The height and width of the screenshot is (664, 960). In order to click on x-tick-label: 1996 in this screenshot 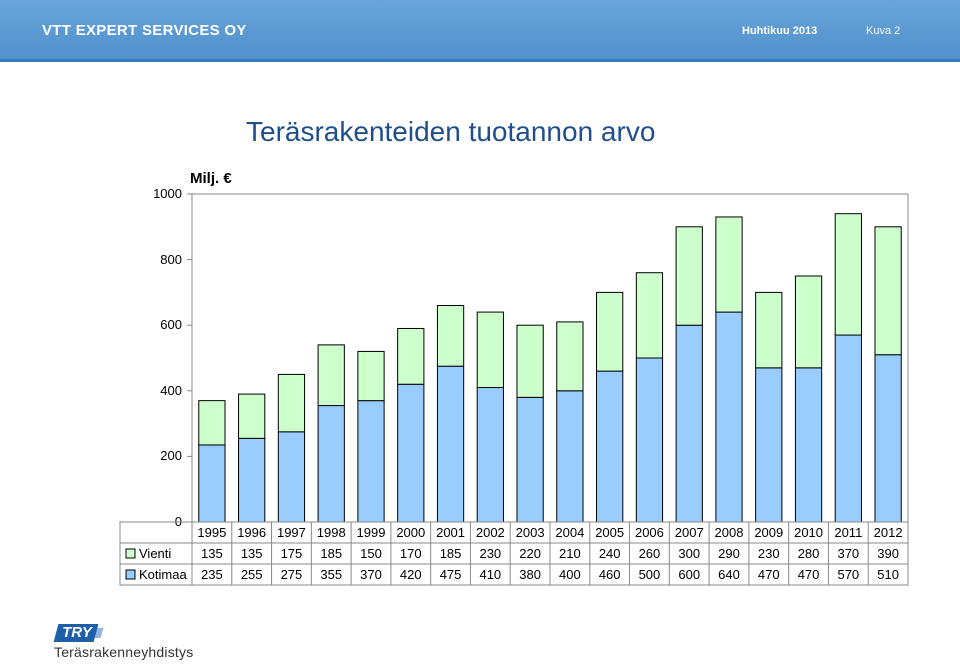, I will do `click(251, 532)`.